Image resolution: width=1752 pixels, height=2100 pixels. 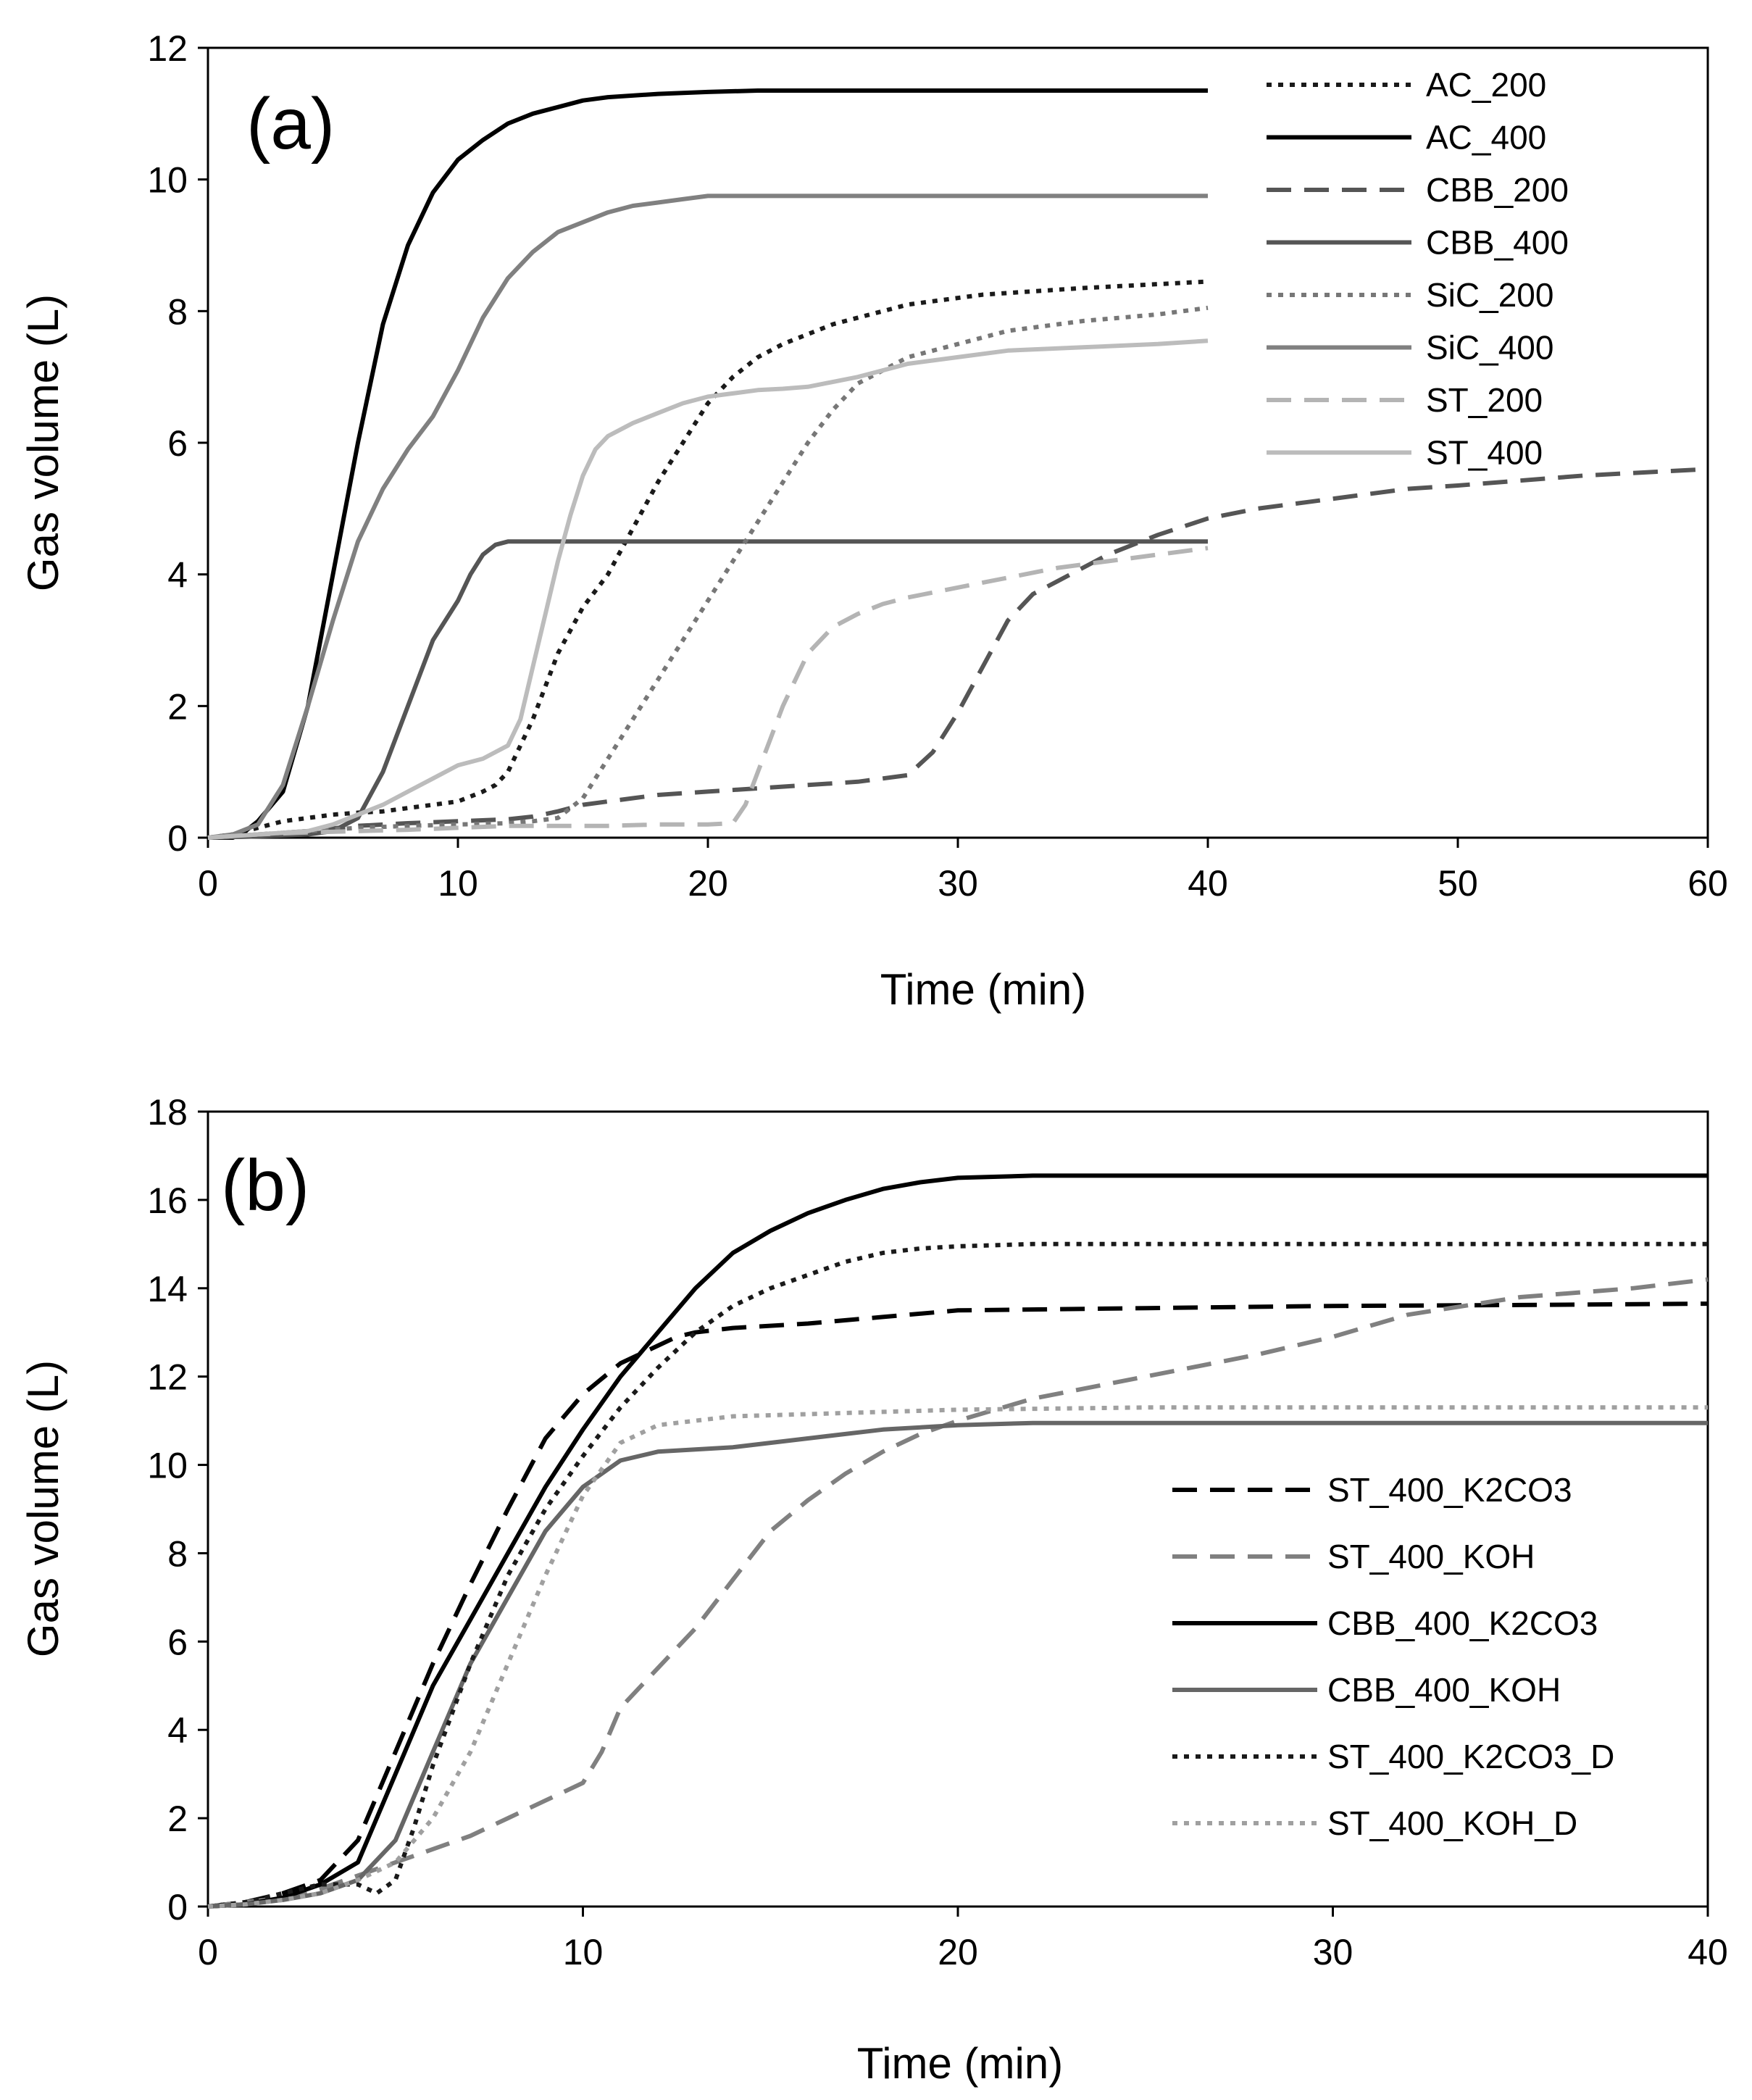 What do you see at coordinates (1486, 85) in the screenshot?
I see `legend-label: AC_200` at bounding box center [1486, 85].